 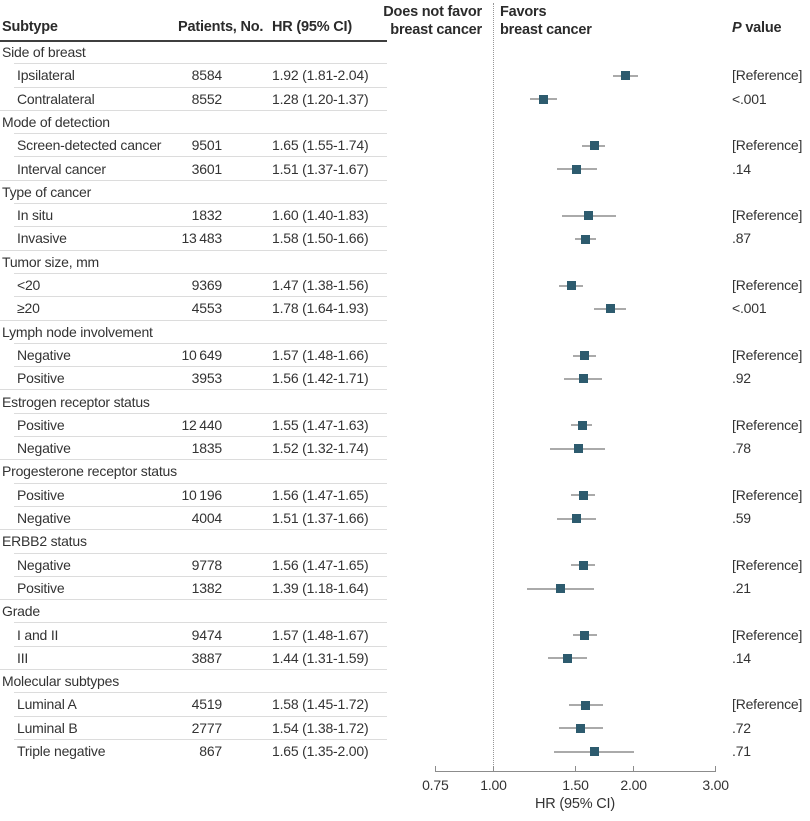 What do you see at coordinates (320, 168) in the screenshot?
I see `hr-ci-text: 1.51 (1.37-1.67)` at bounding box center [320, 168].